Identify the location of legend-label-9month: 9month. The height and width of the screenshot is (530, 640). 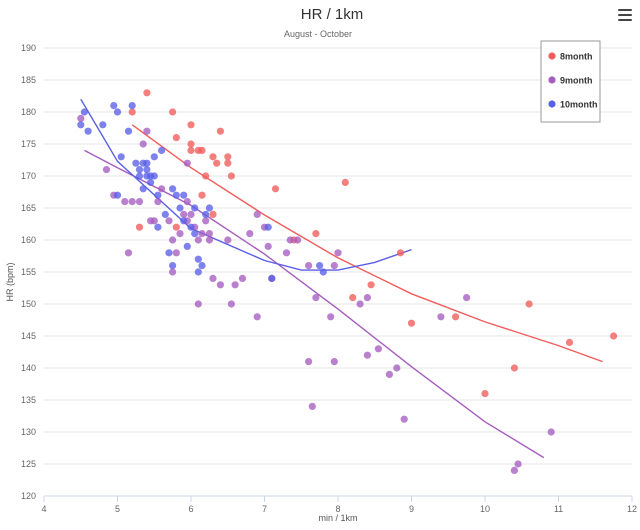
(576, 81).